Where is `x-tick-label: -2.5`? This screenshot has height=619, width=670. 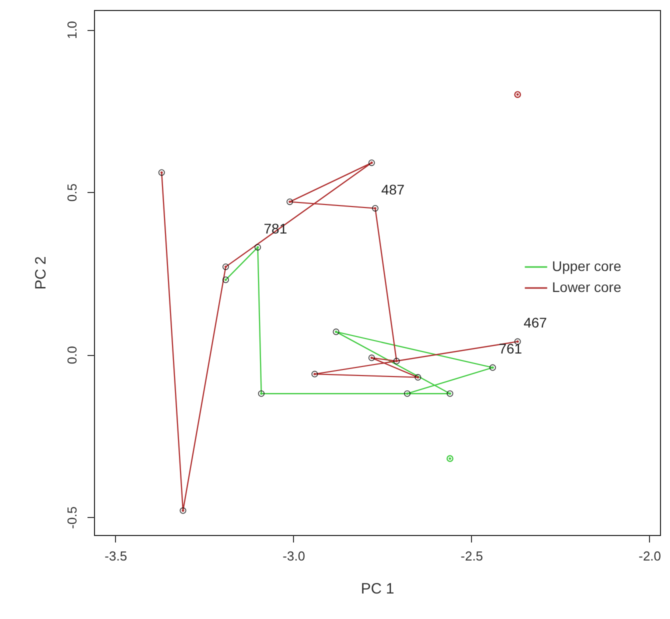
x-tick-label: -2.5 is located at coordinates (472, 556).